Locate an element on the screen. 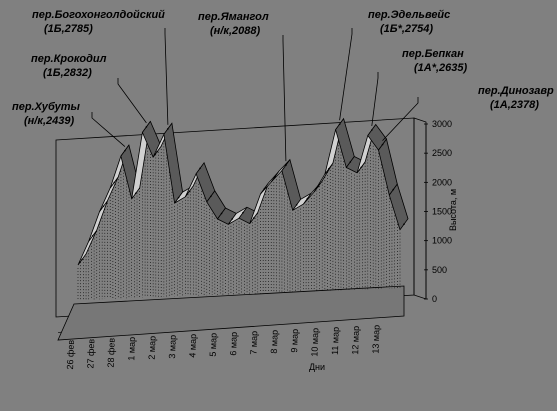 Image resolution: width=557 pixels, height=411 pixels. y-tick-label: 2000 is located at coordinates (442, 182).